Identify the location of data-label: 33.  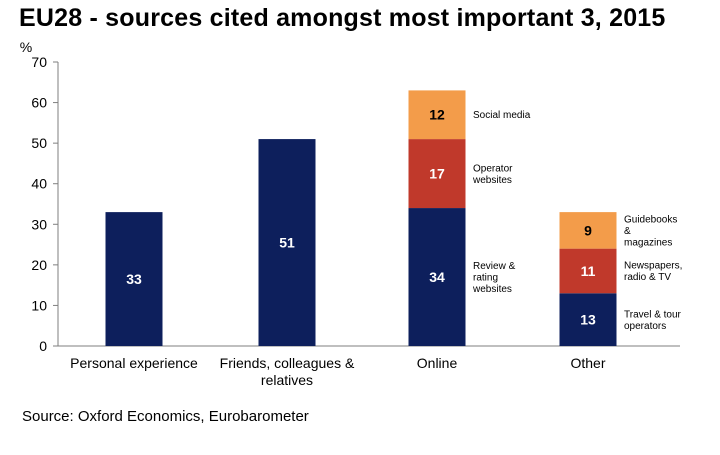
(134, 279).